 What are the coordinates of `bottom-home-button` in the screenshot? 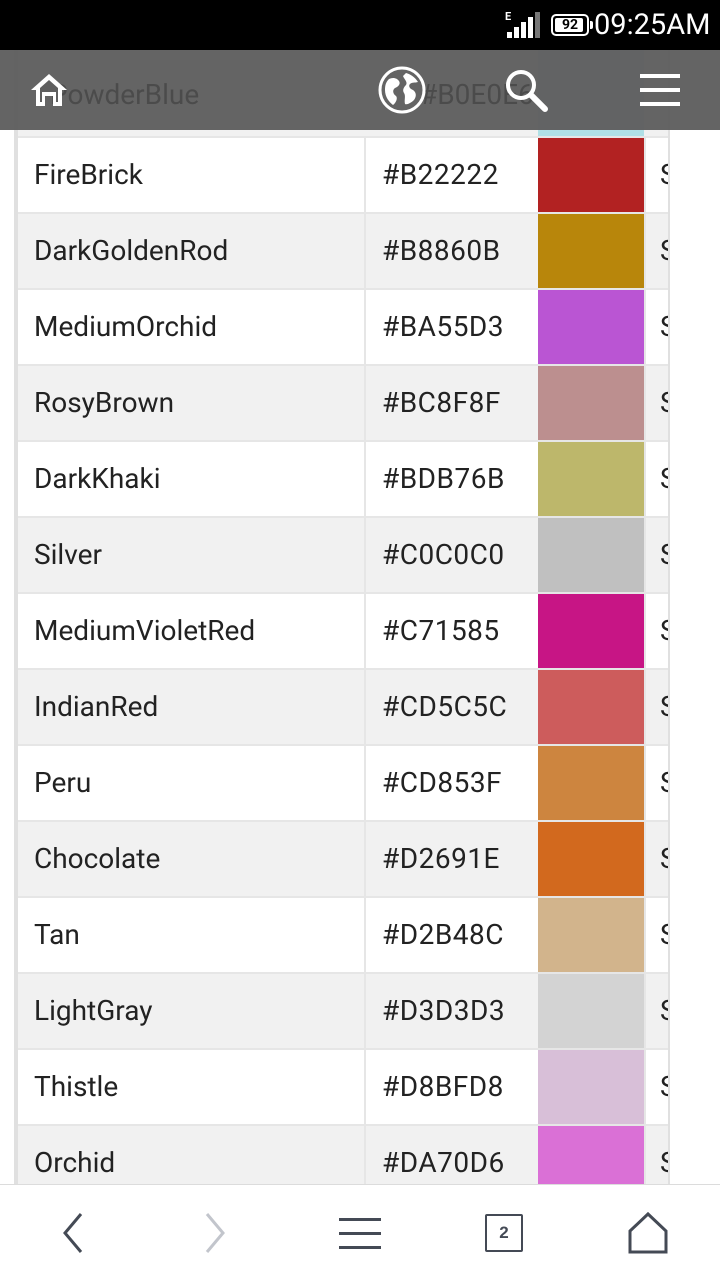 It's located at (648, 1233).